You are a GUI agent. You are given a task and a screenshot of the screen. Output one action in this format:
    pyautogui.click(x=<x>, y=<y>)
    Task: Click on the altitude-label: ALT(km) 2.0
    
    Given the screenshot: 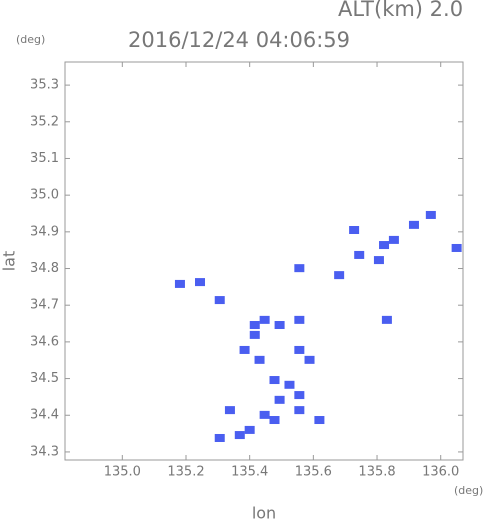 What is the action you would take?
    pyautogui.click(x=400, y=10)
    